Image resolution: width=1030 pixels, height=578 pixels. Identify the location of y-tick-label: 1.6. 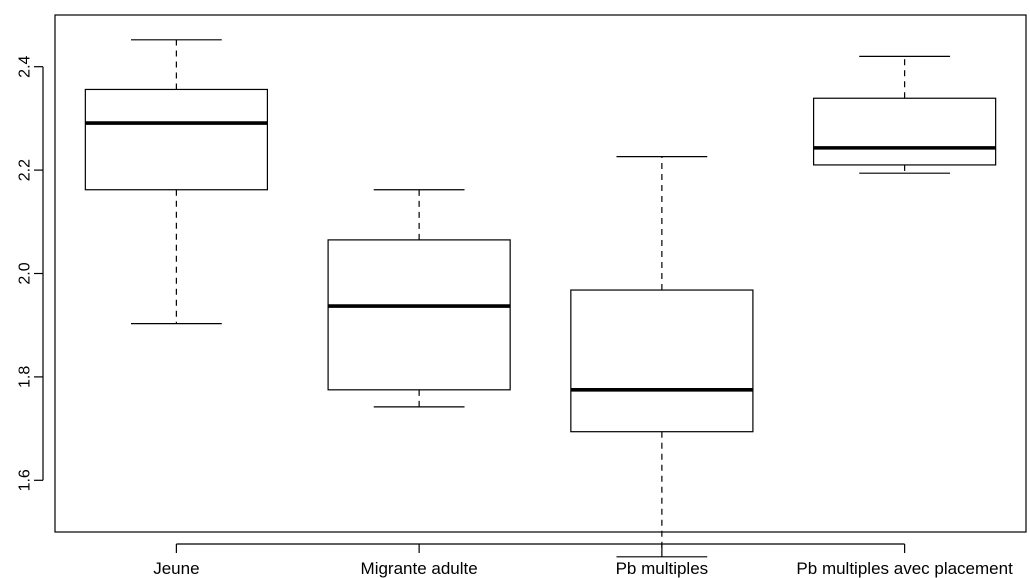
(25, 480).